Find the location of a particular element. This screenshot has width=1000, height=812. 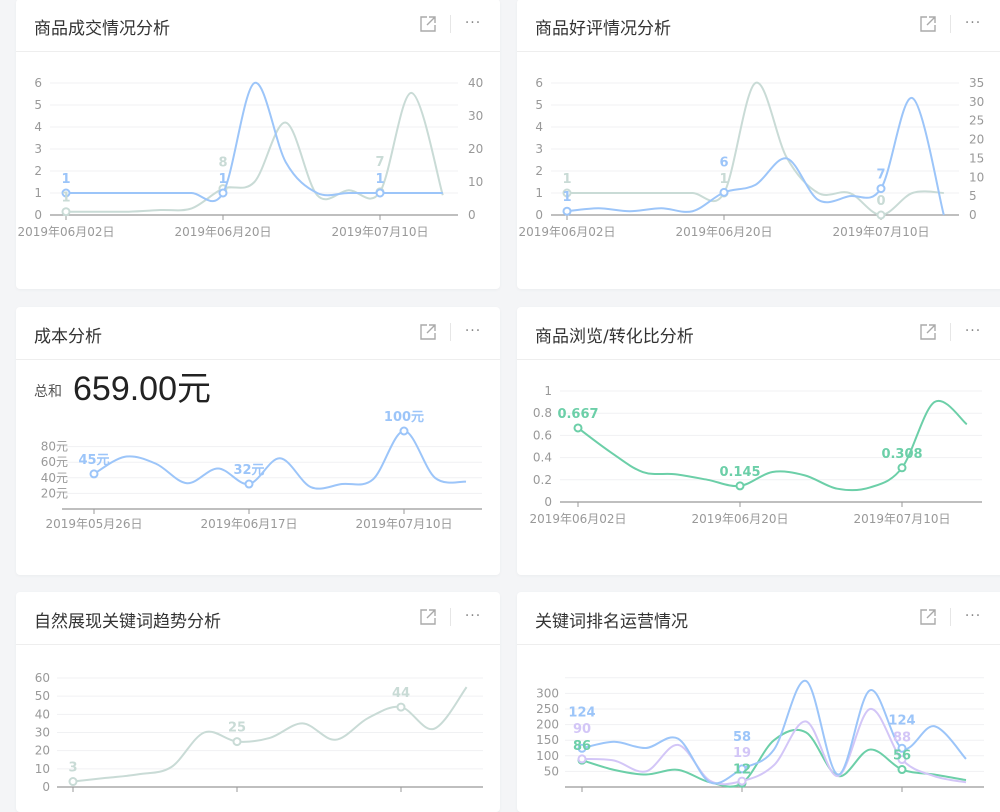

x-tick-label: 2019年06月02日 is located at coordinates (65, 232).